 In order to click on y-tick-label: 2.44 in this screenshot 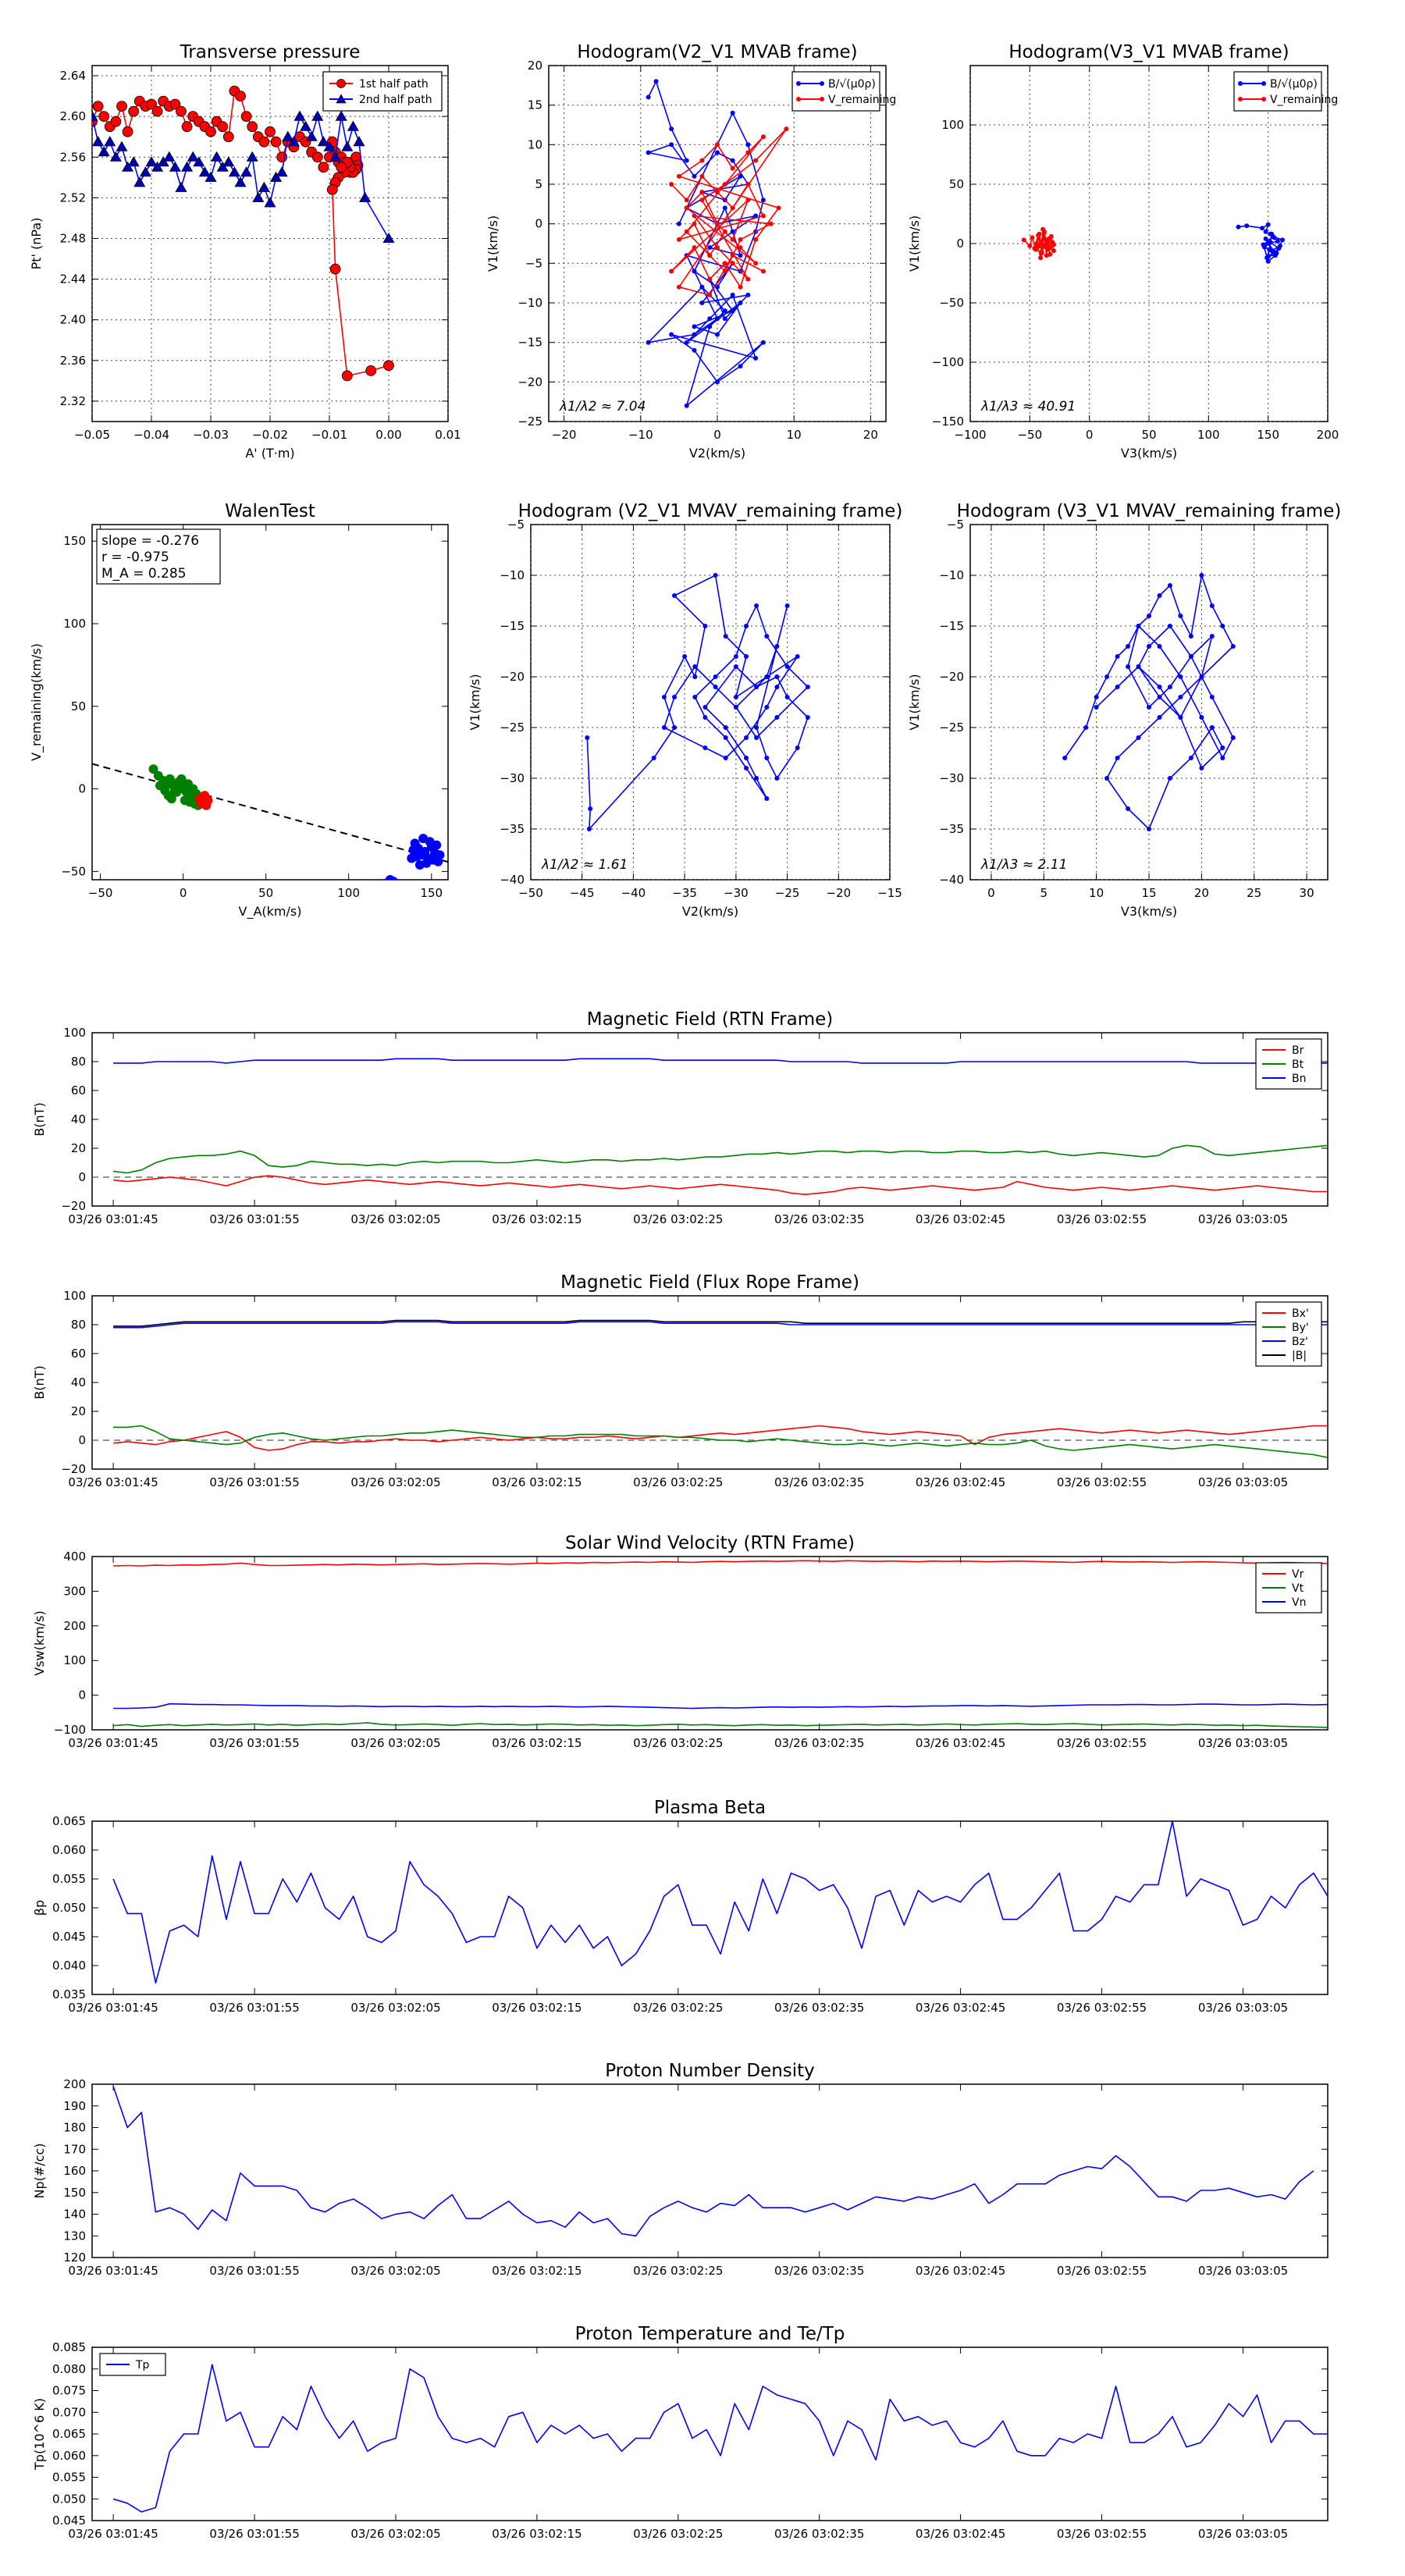, I will do `click(73, 279)`.